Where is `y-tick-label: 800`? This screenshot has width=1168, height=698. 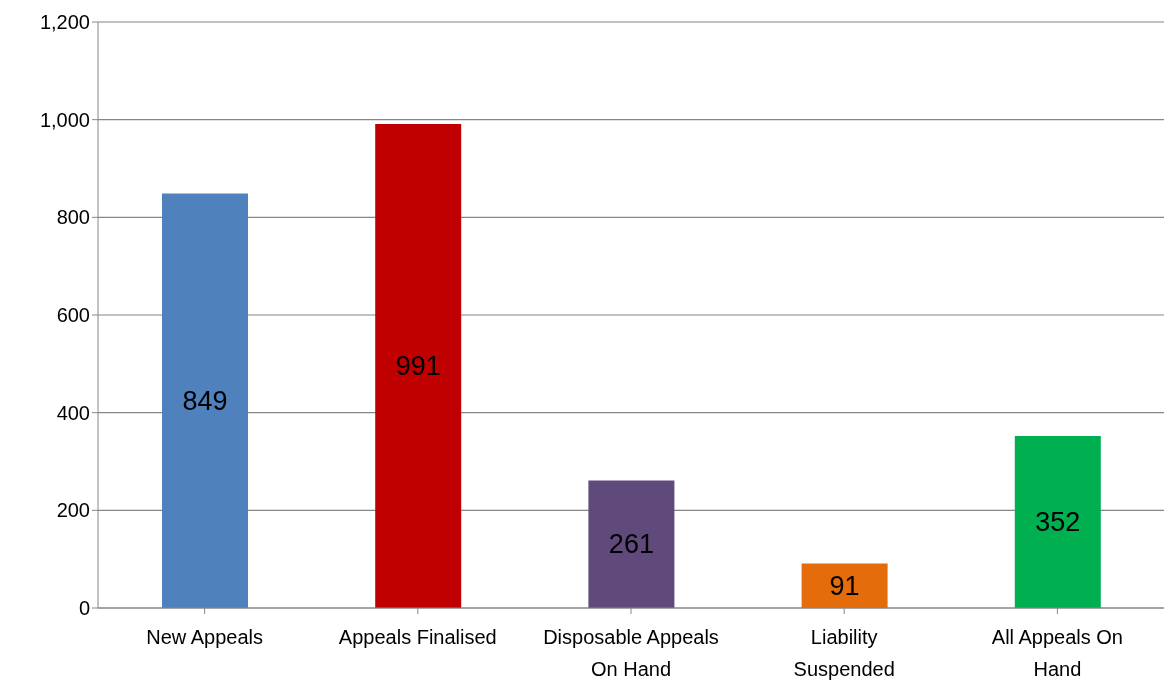
y-tick-label: 800 is located at coordinates (73, 217).